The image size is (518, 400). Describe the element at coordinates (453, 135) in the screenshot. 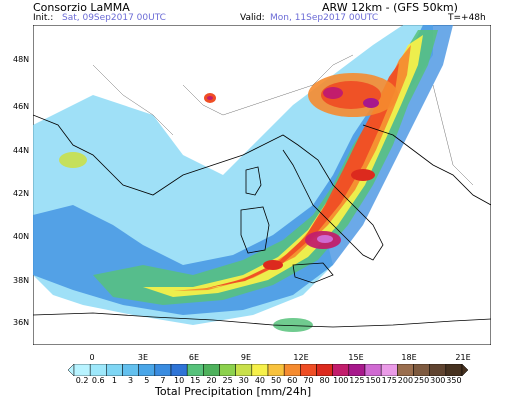

I see `balkan-borders` at that location.